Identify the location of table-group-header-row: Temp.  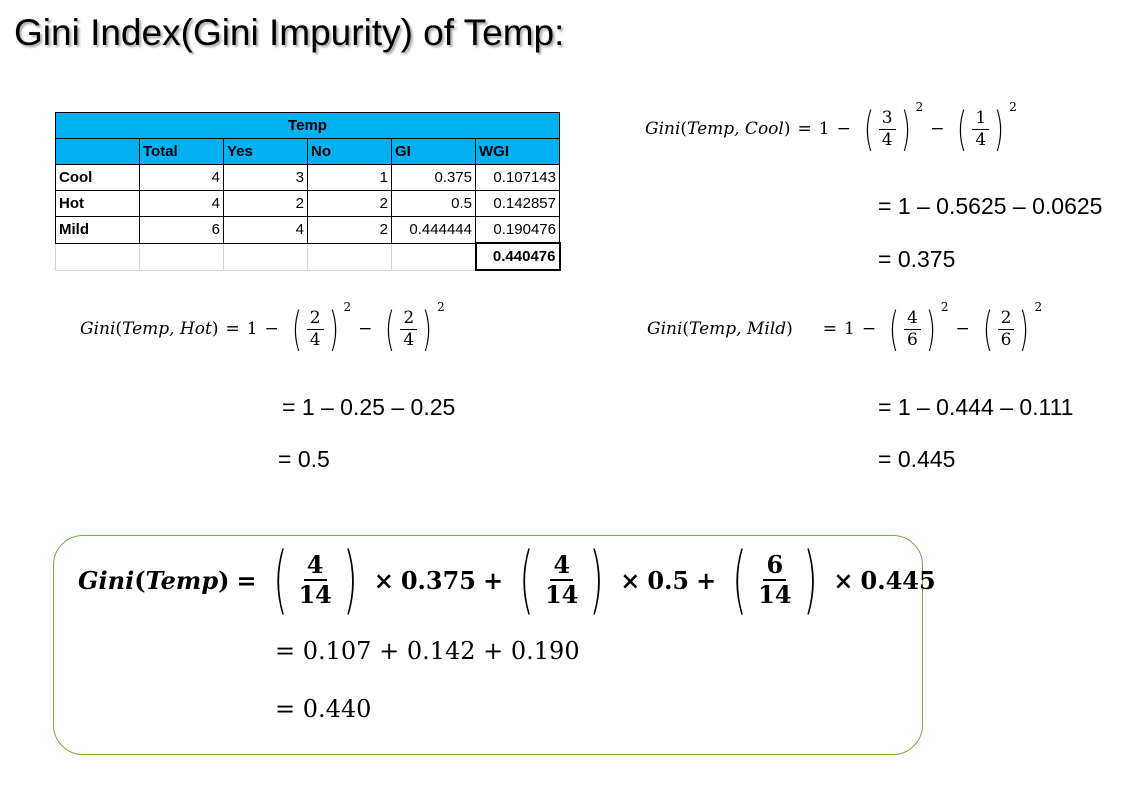
(307, 125).